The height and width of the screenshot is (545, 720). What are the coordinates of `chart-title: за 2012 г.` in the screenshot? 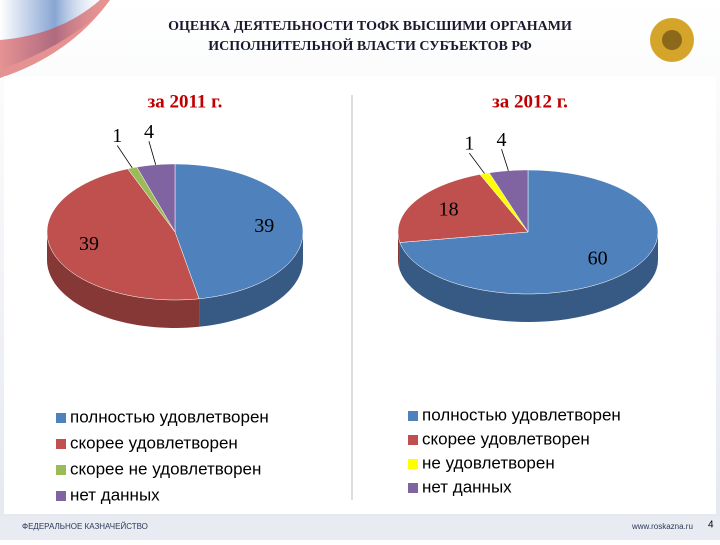 It's located at (530, 101).